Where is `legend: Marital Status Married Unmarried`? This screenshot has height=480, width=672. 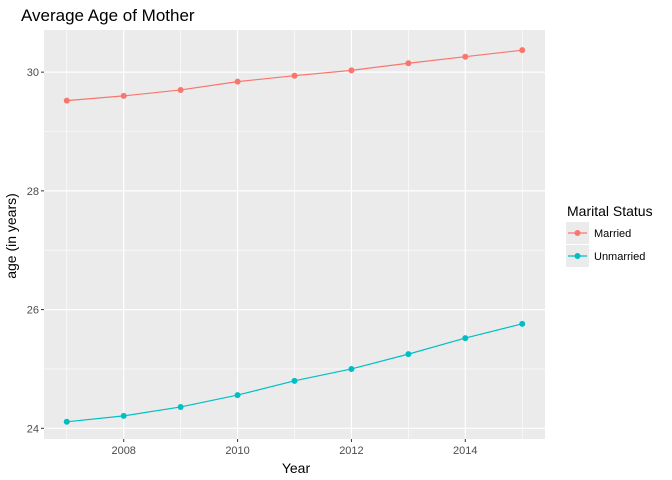
legend: Marital Status Married Unmarried is located at coordinates (609, 235).